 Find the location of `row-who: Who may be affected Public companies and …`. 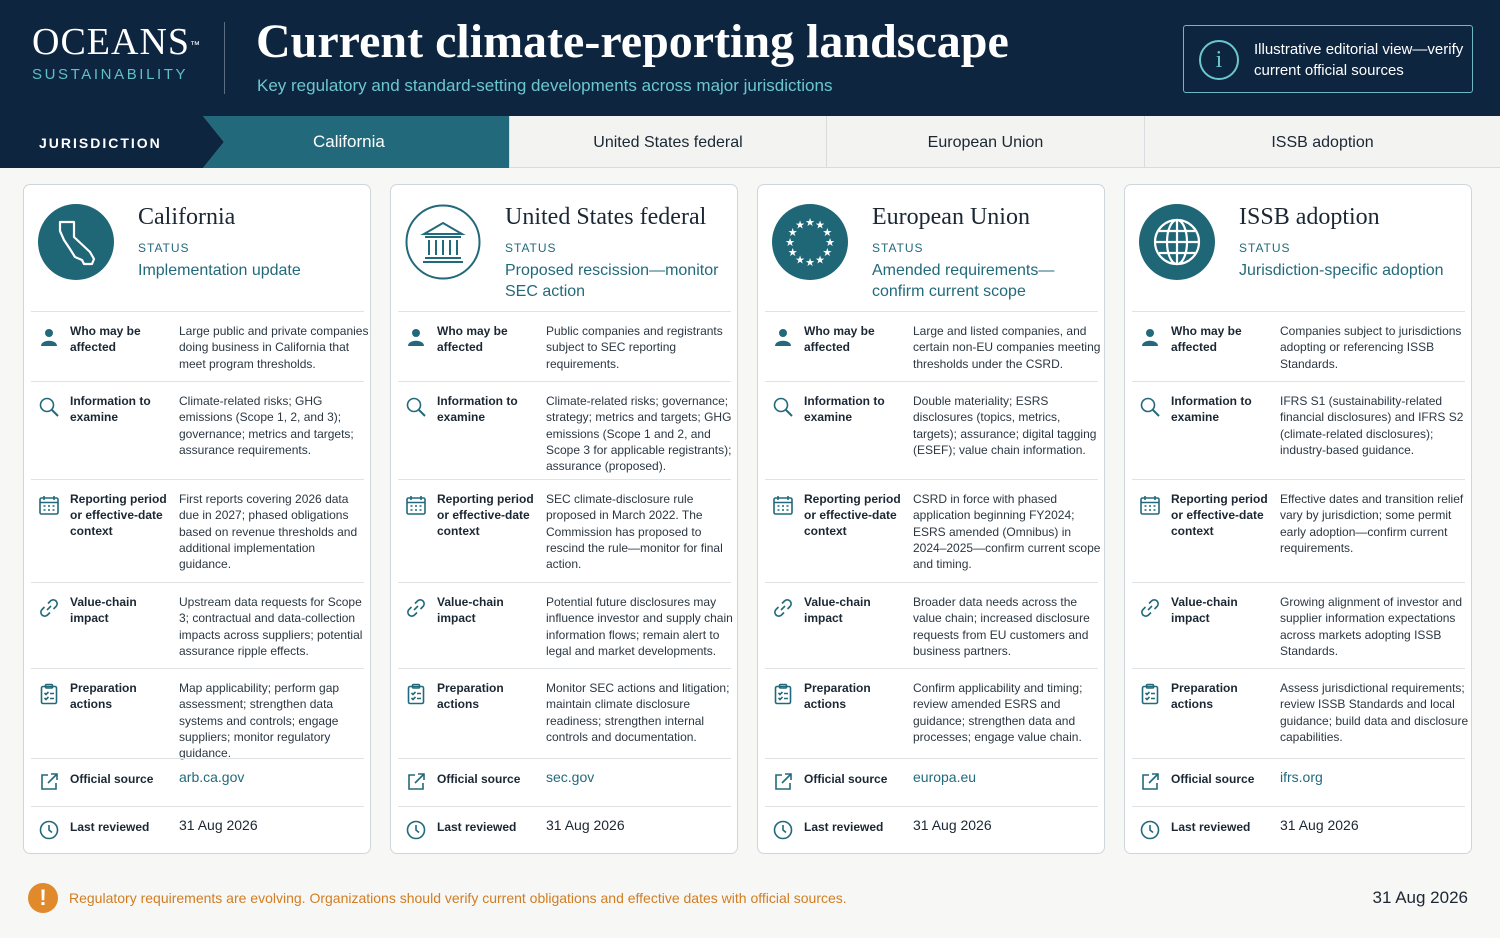

row-who: Who may be affected Public companies and … is located at coordinates (564, 346).